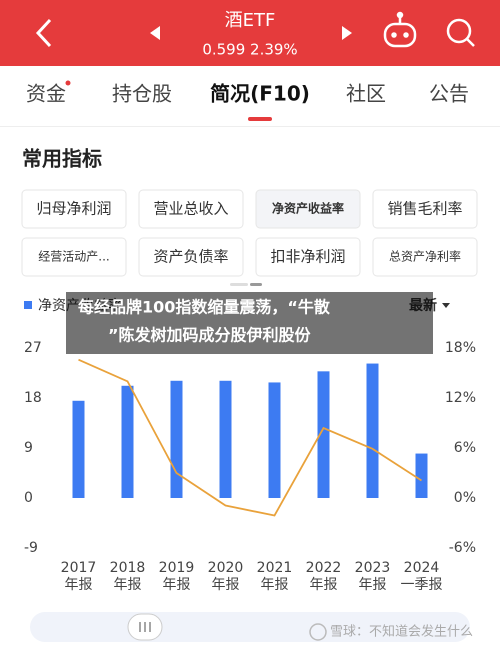 Image resolution: width=500 pixels, height=652 pixels. What do you see at coordinates (62, 159) in the screenshot?
I see `section-title: 常用指标` at bounding box center [62, 159].